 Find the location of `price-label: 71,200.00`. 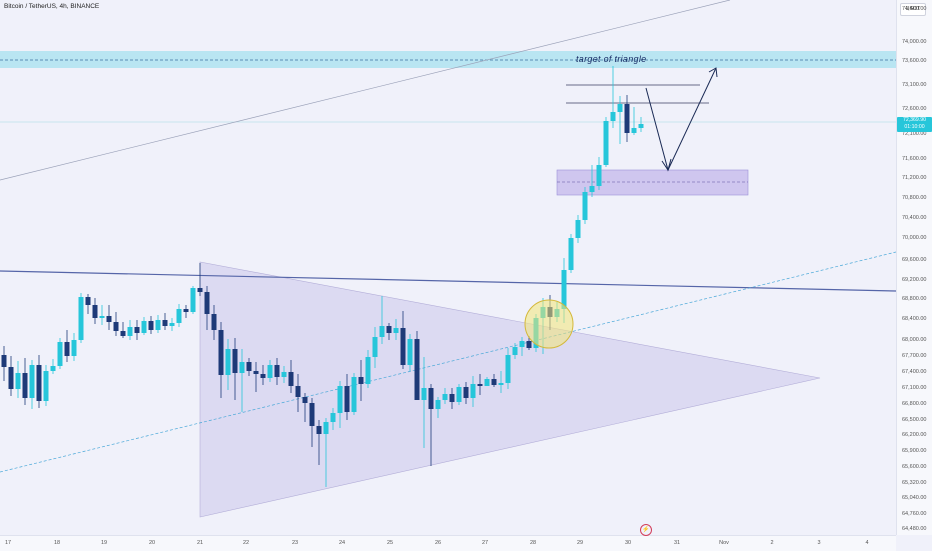

price-label: 71,200.00 is located at coordinates (914, 178).